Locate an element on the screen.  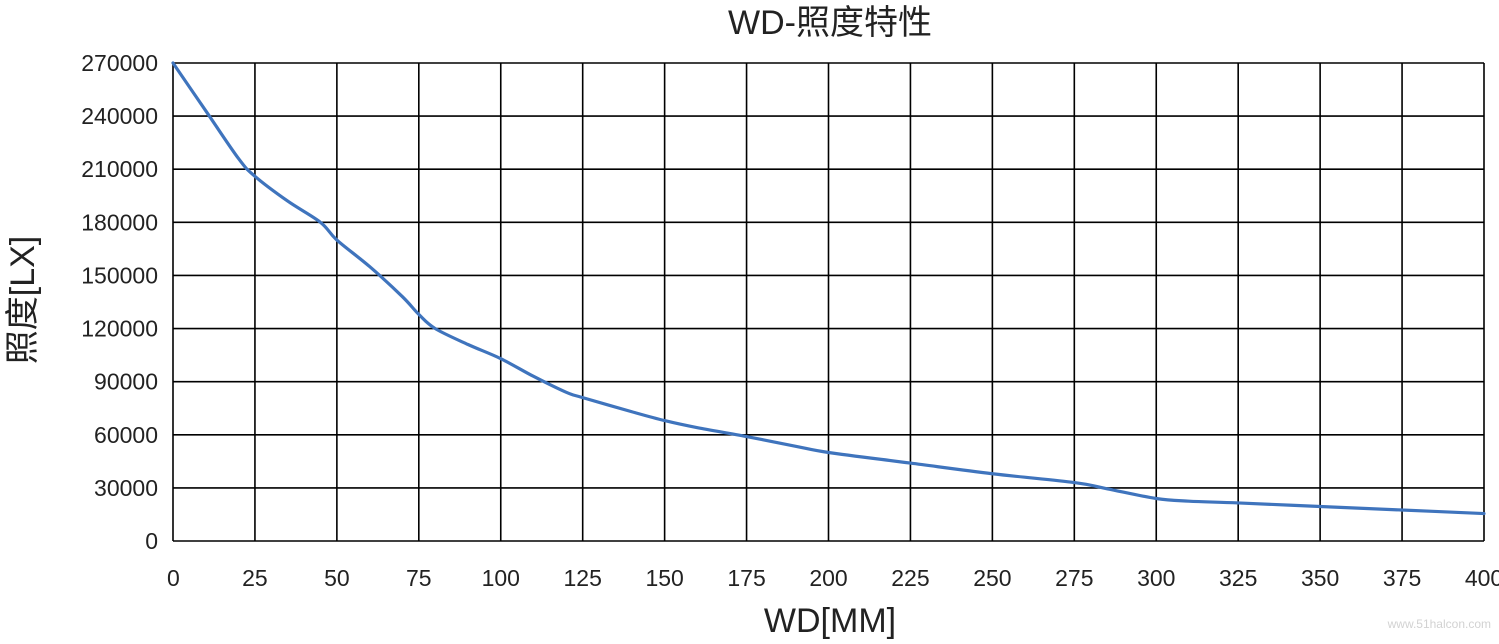
x-tick-label: 0 is located at coordinates (173, 578).